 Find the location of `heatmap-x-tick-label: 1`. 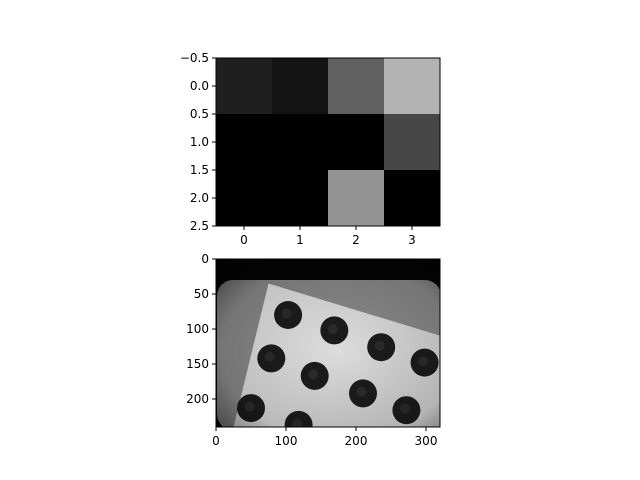

heatmap-x-tick-label: 1 is located at coordinates (300, 240).